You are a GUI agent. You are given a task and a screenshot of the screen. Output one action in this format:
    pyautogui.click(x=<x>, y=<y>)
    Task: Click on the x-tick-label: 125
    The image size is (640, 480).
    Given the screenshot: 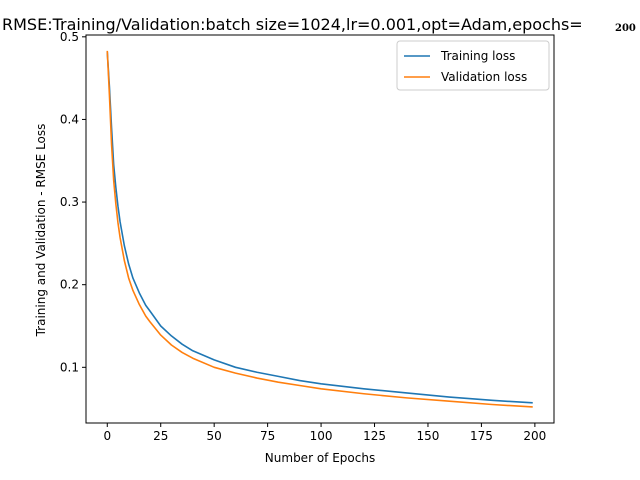 What is the action you would take?
    pyautogui.click(x=374, y=436)
    